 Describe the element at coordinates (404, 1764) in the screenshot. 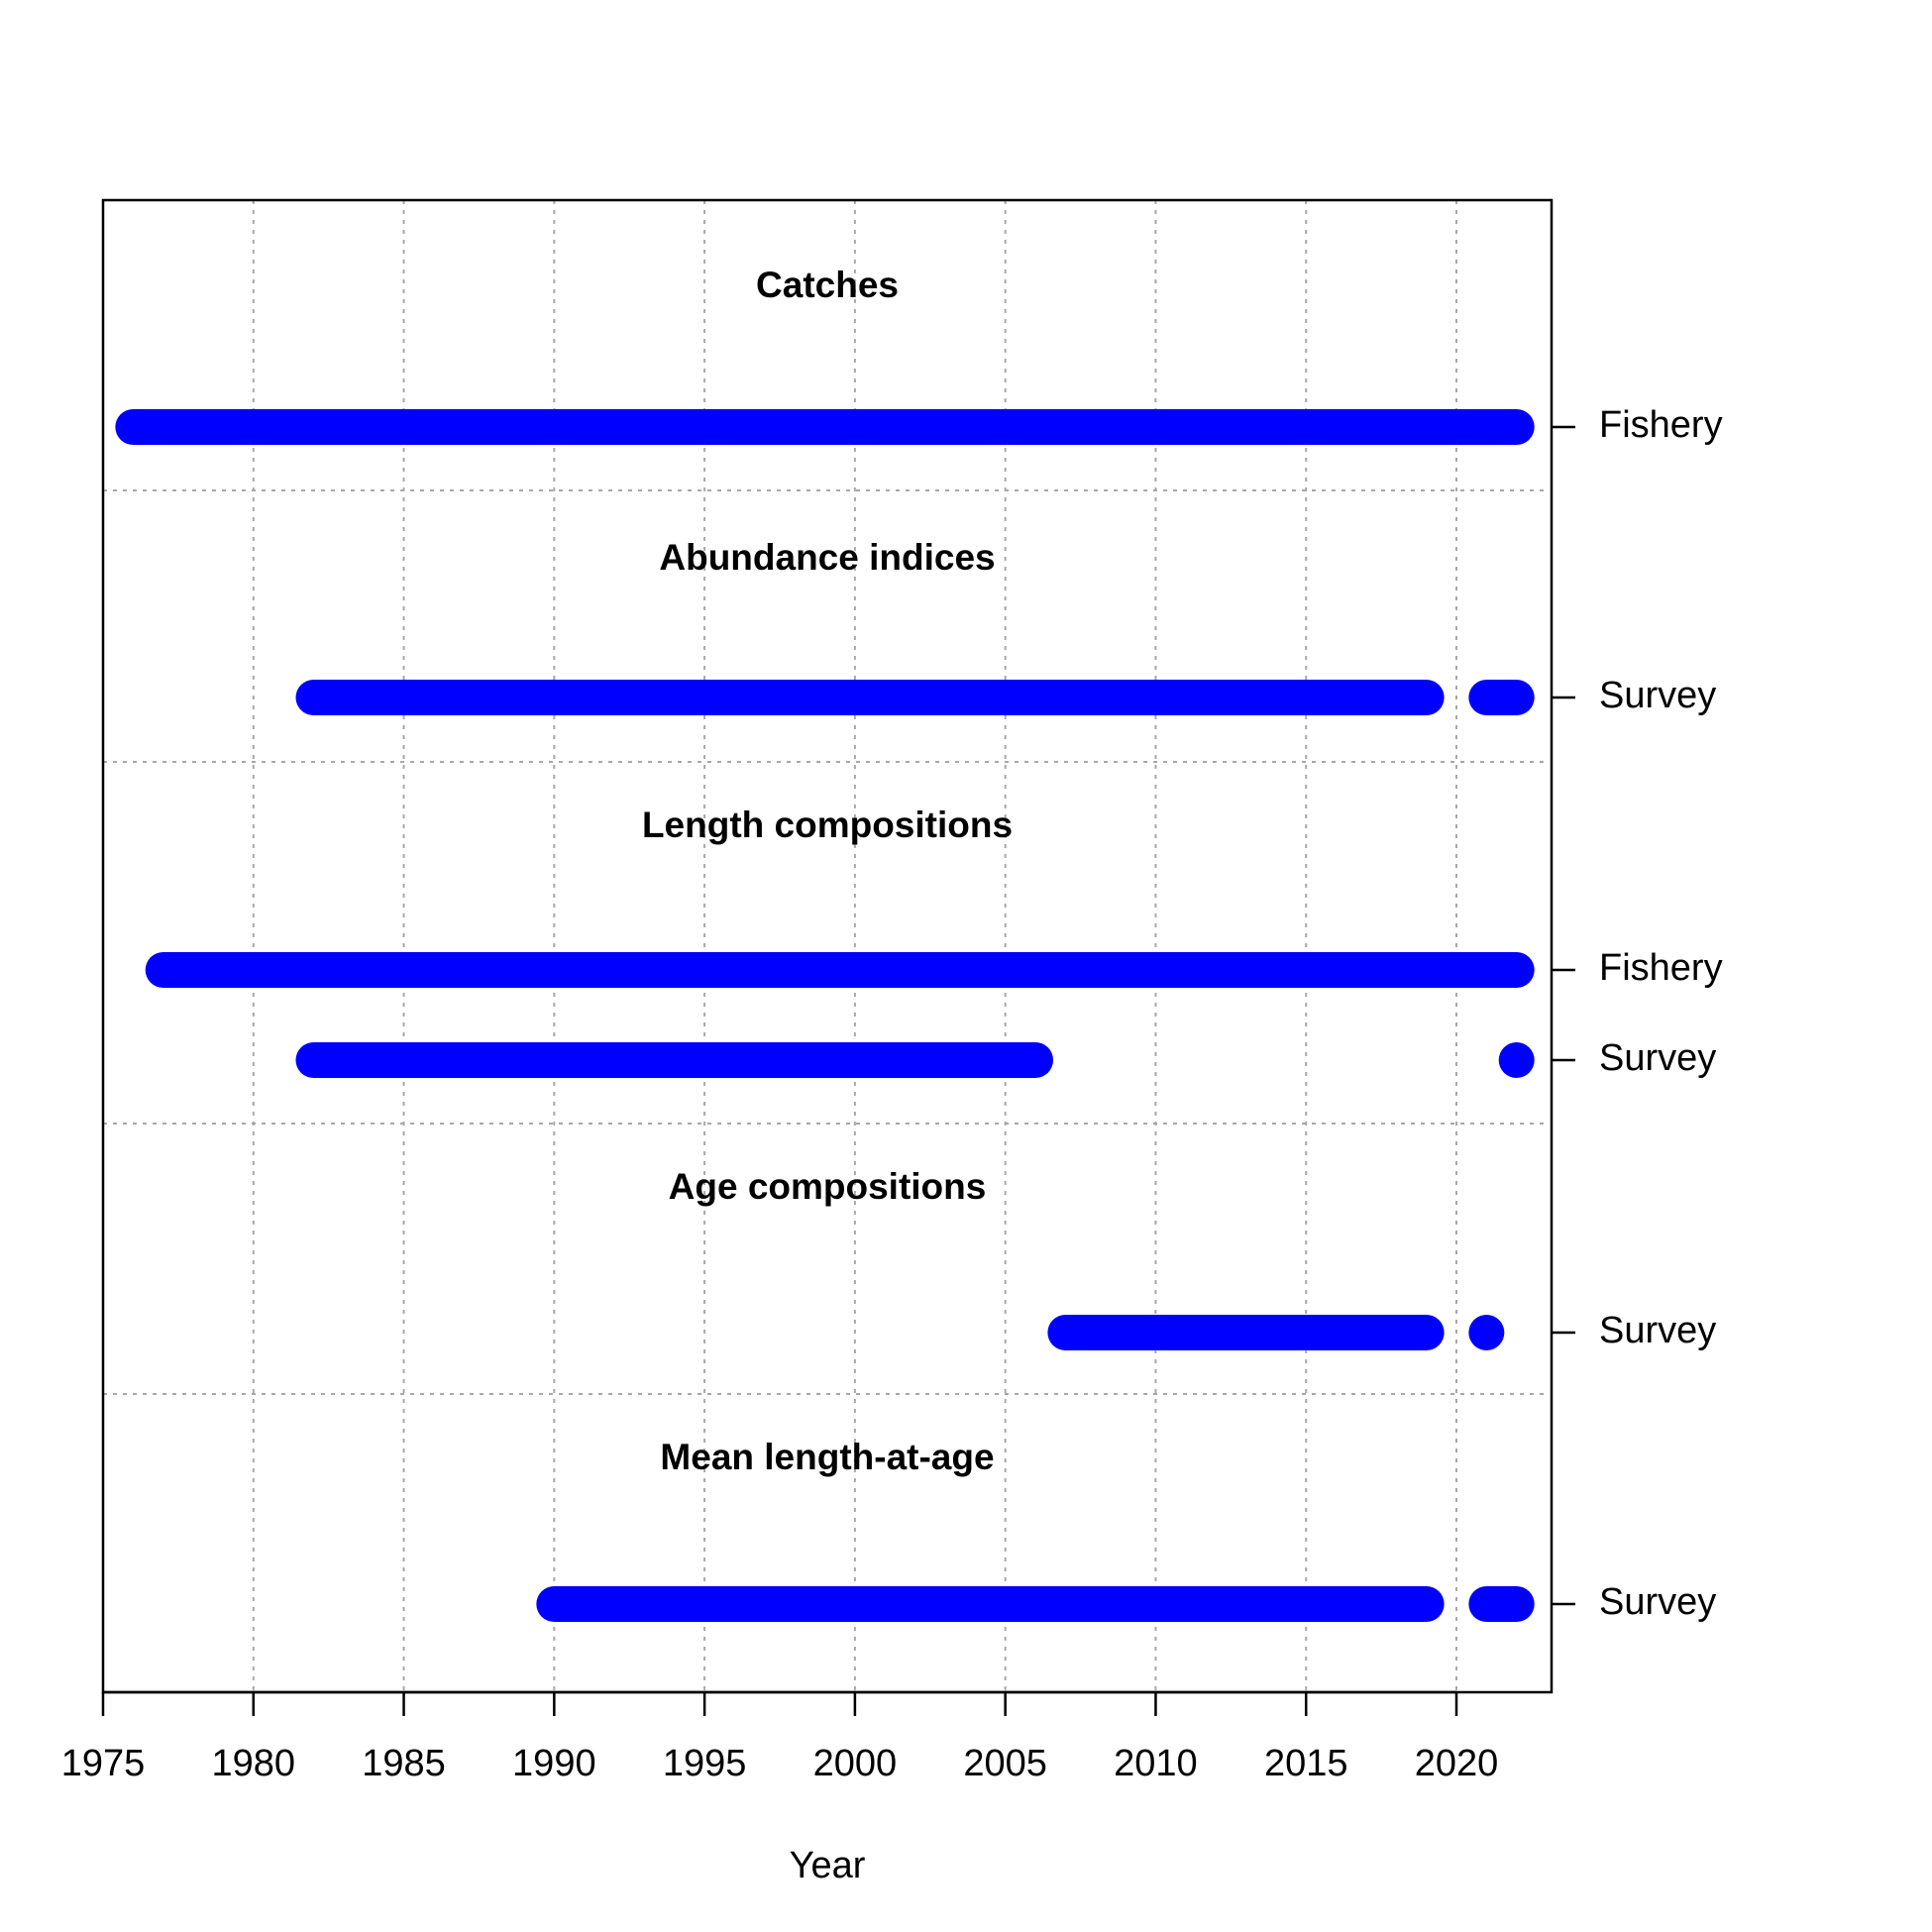

I see `x-tick-label: 1985` at that location.